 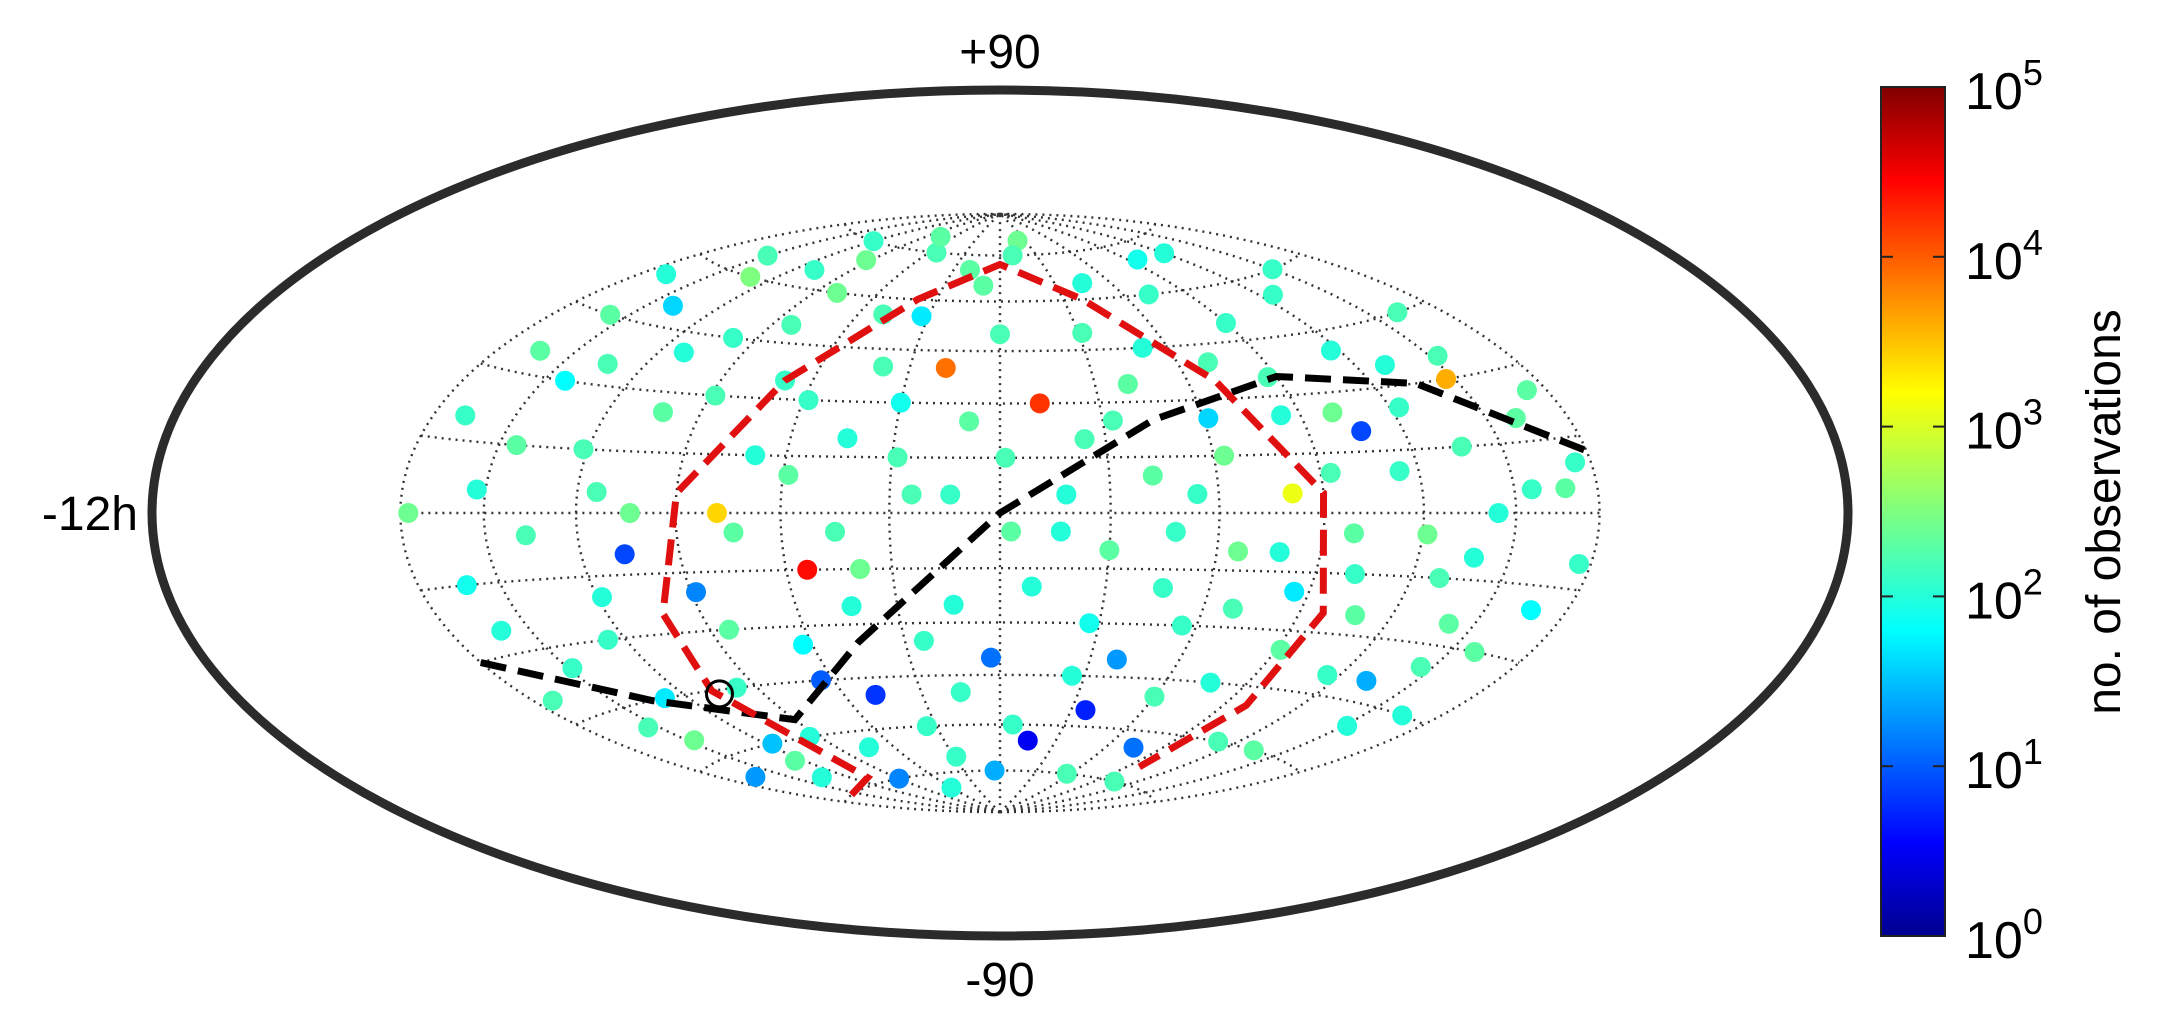 I want to click on colorbar-label: no. of observations, so click(x=2104, y=512).